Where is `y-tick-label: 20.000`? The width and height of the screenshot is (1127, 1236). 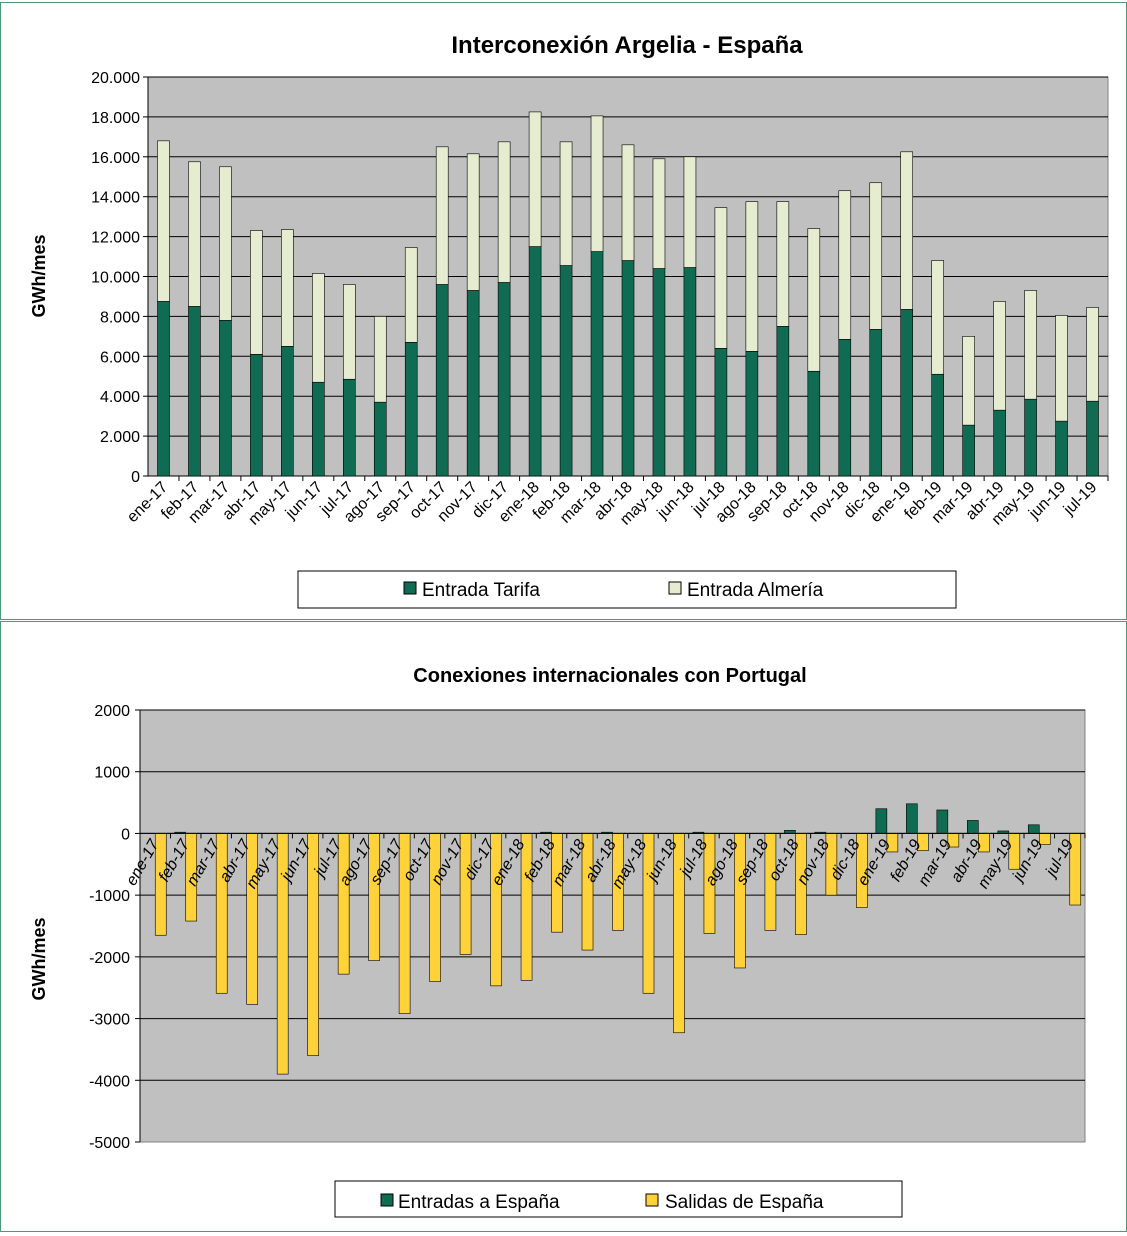 y-tick-label: 20.000 is located at coordinates (115, 78).